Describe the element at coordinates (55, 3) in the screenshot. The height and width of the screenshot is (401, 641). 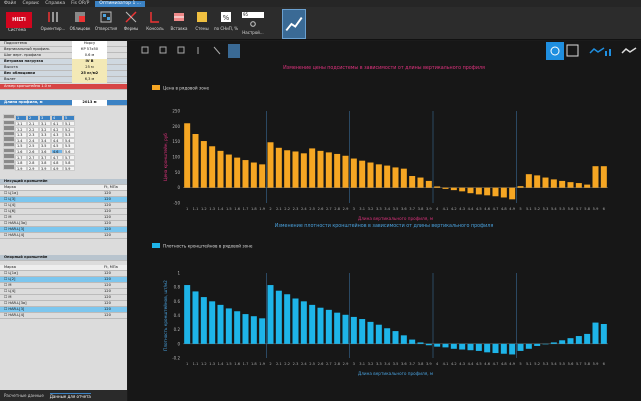
I see `menu-help: Справка` at that location.